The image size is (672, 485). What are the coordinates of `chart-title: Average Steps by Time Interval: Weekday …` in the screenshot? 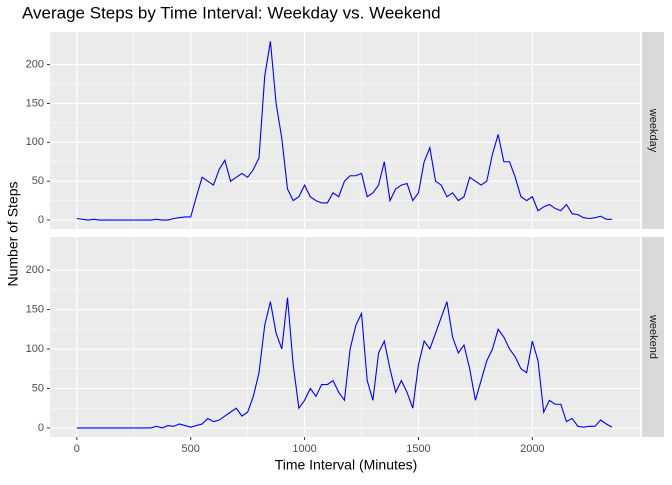 It's located at (231, 12).